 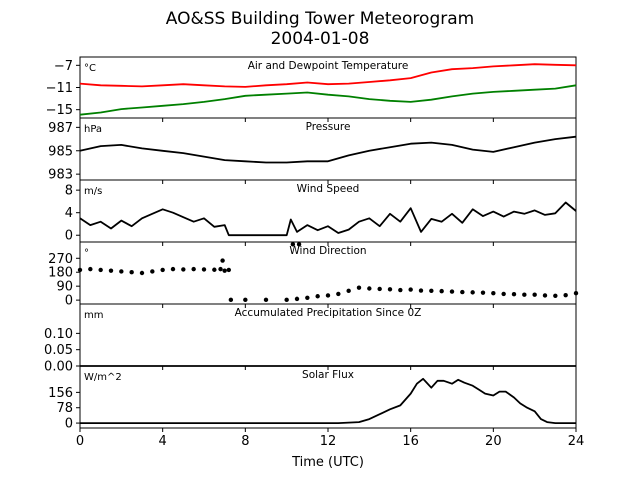 I want to click on panel-title: Air and Dewpoint Temperature, so click(x=328, y=66).